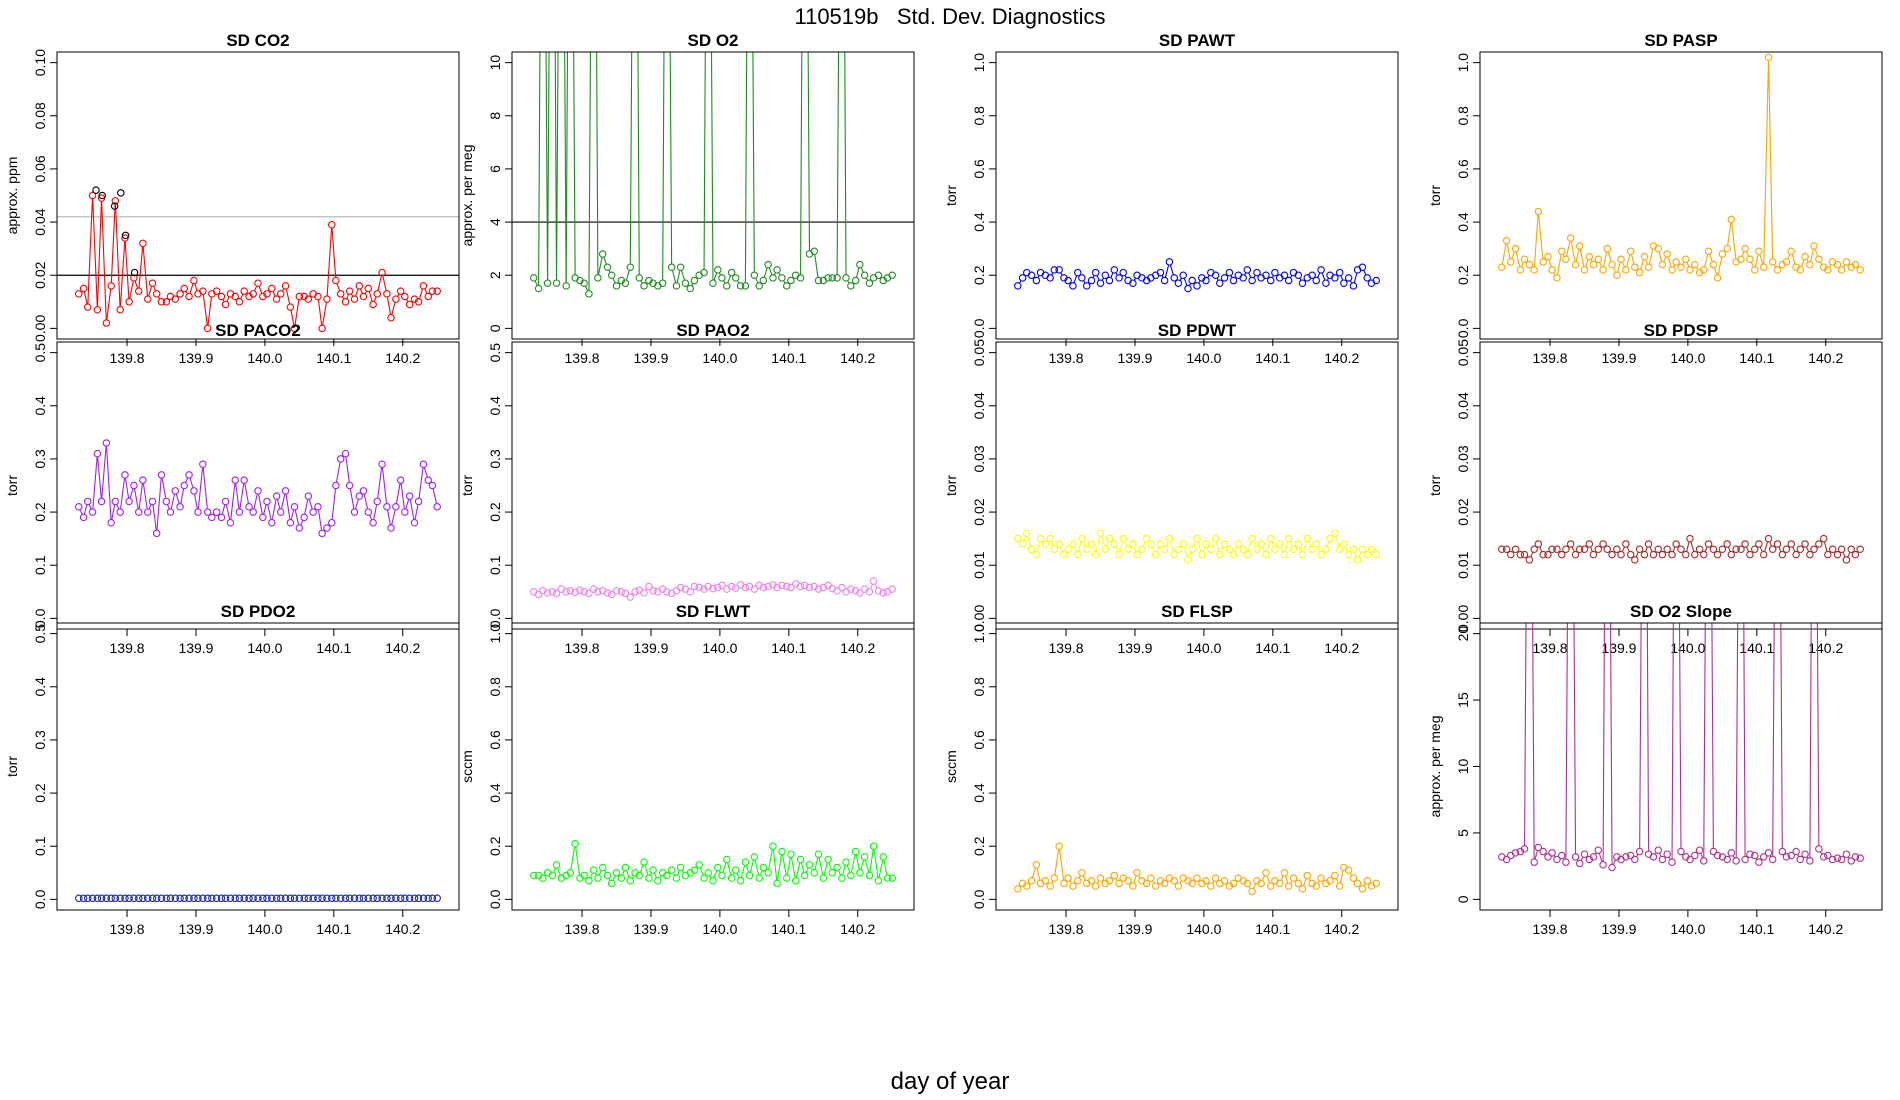  What do you see at coordinates (1463, 458) in the screenshot?
I see `y-tick-label: 0.03` at bounding box center [1463, 458].